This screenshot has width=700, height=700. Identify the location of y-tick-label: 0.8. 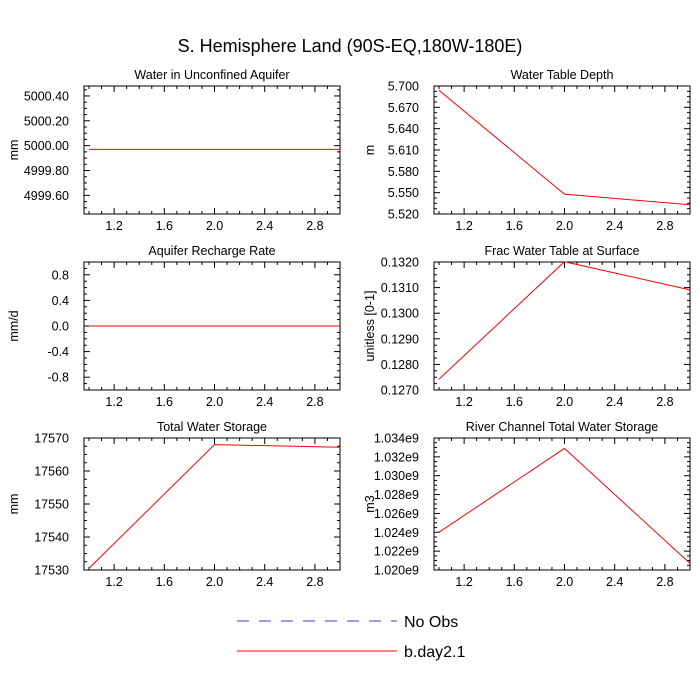
(60, 275).